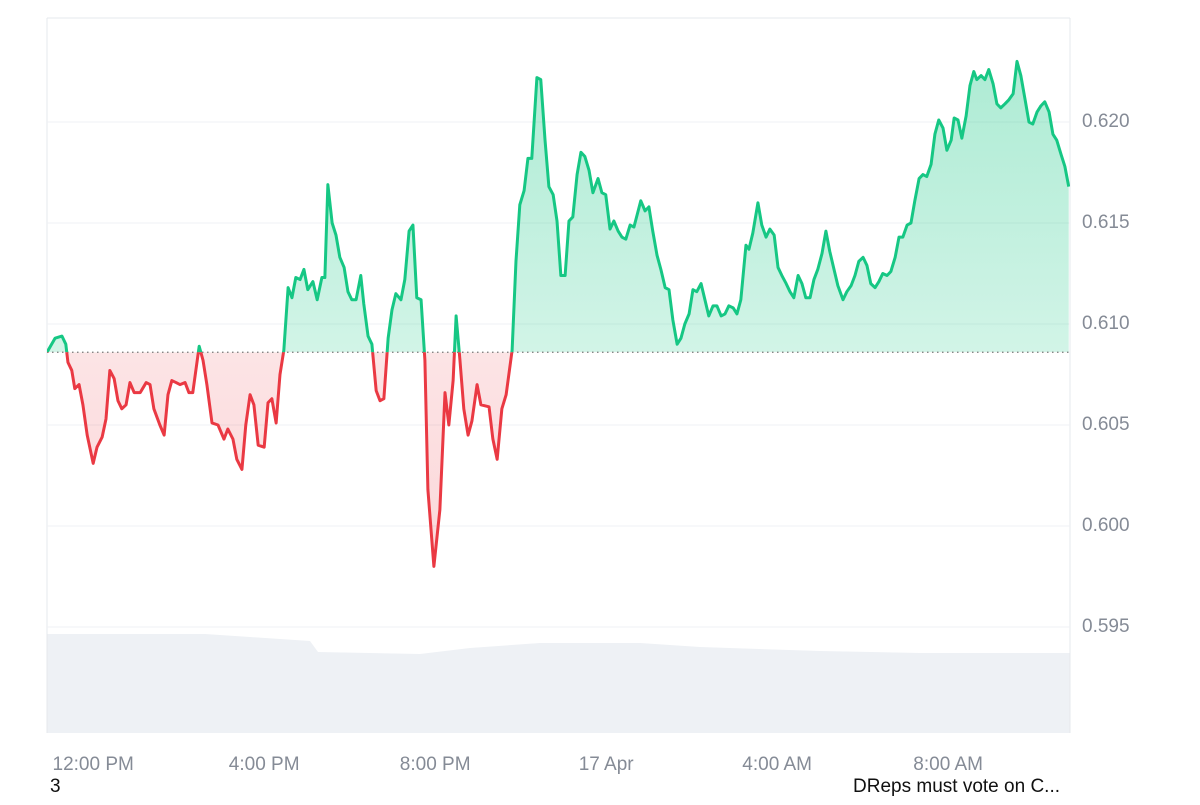 This screenshot has width=1200, height=805. What do you see at coordinates (1106, 525) in the screenshot?
I see `y-tick-label: 0.600` at bounding box center [1106, 525].